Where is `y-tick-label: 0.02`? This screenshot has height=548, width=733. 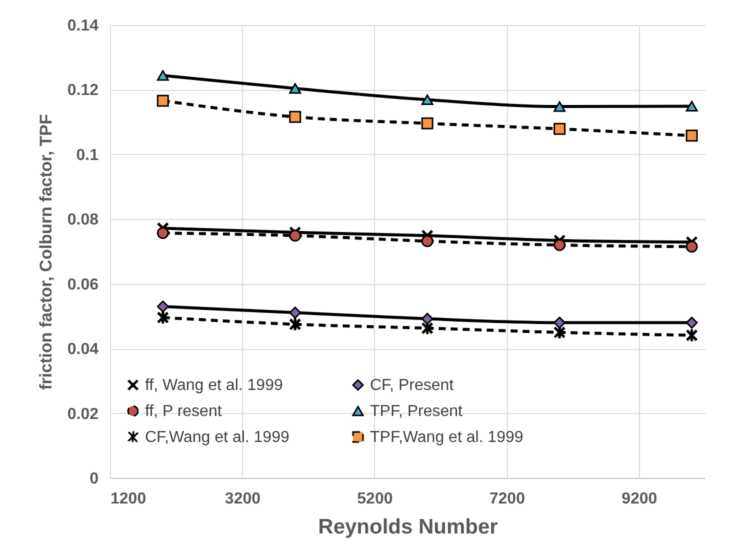 y-tick-label: 0.02 is located at coordinates (83, 414).